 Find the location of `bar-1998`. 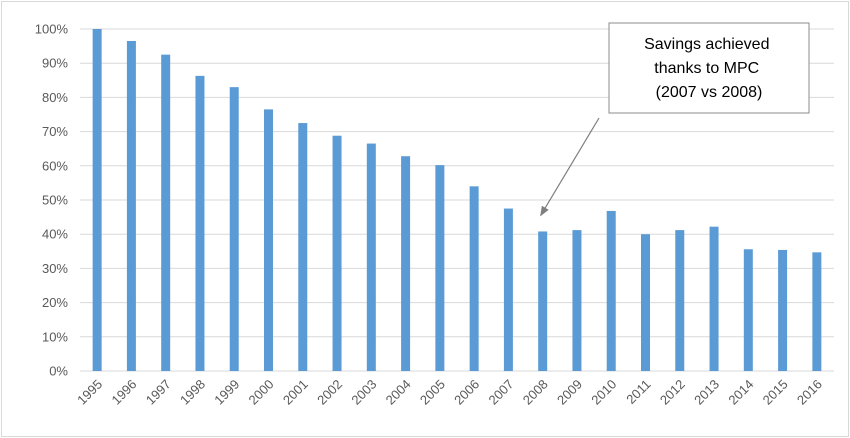

bar-1998 is located at coordinates (200, 223).